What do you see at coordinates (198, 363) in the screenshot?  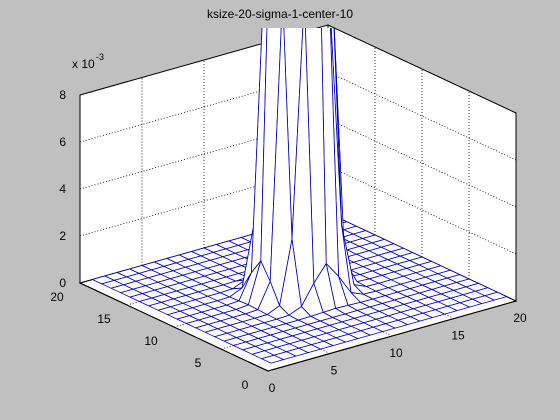 I see `y-tick-label: 5` at bounding box center [198, 363].